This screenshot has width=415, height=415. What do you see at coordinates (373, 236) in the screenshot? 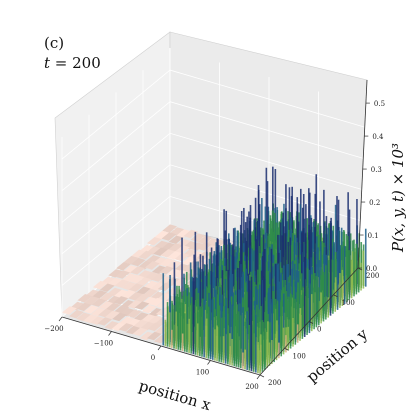
I see `z-tick-label: 0.1` at bounding box center [373, 236].